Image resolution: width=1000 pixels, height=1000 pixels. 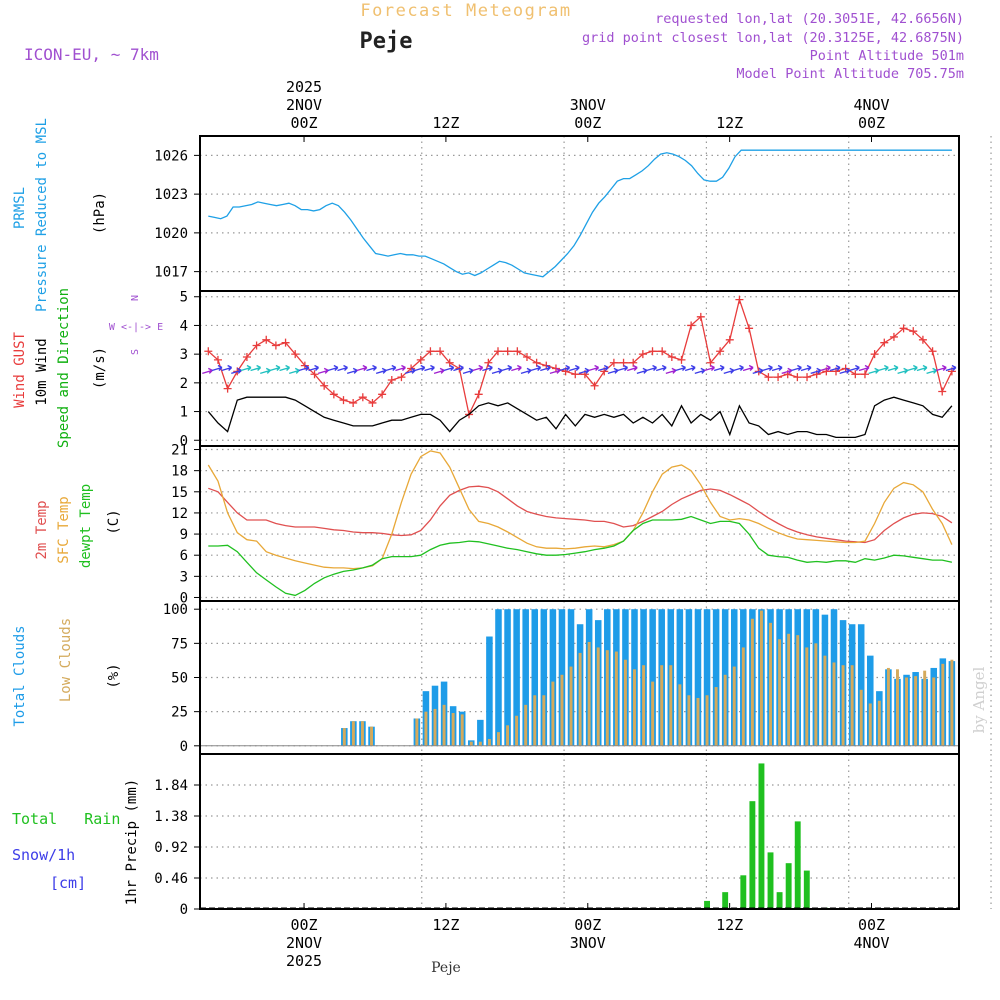 I want to click on temp2m-label: 2m Temp, so click(x=42, y=529).